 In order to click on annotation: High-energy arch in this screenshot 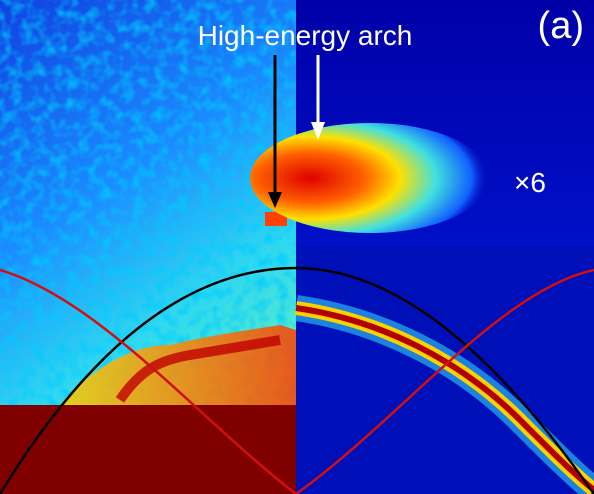, I will do `click(305, 35)`.